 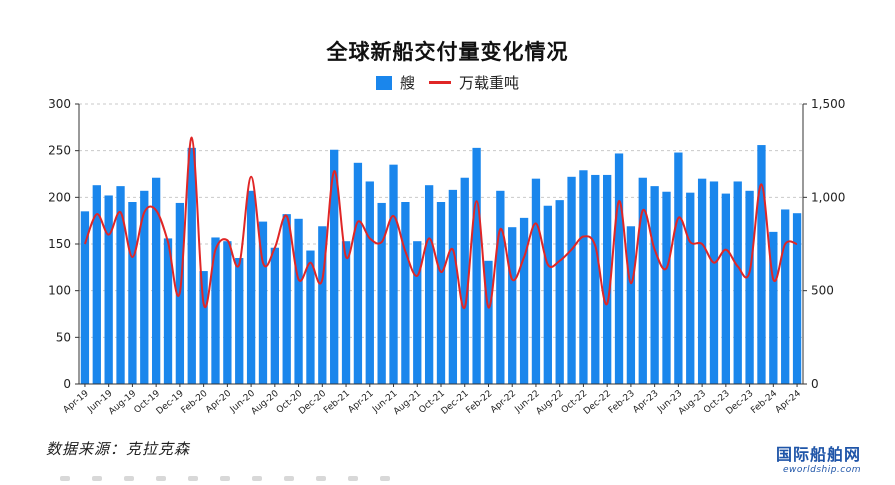 What do you see at coordinates (549, 403) in the screenshot?
I see `x-tick-label: Aug-22` at bounding box center [549, 403].